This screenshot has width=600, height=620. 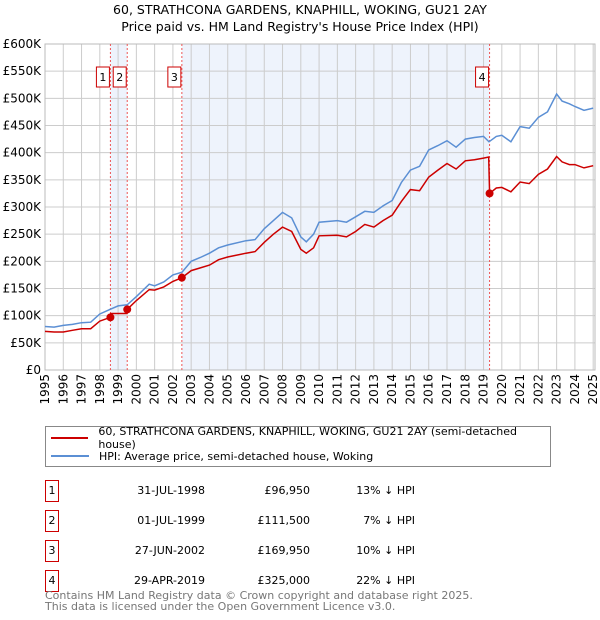 What do you see at coordinates (52, 581) in the screenshot?
I see `transaction-number: 4` at bounding box center [52, 581].